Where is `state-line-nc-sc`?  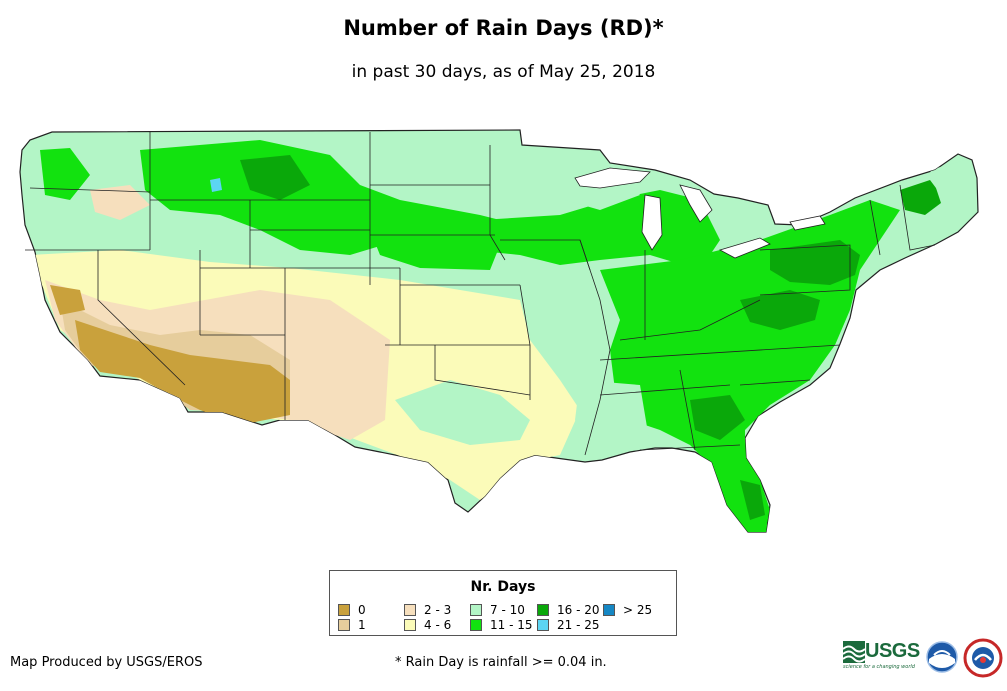 state-line-nc-sc is located at coordinates (775, 382).